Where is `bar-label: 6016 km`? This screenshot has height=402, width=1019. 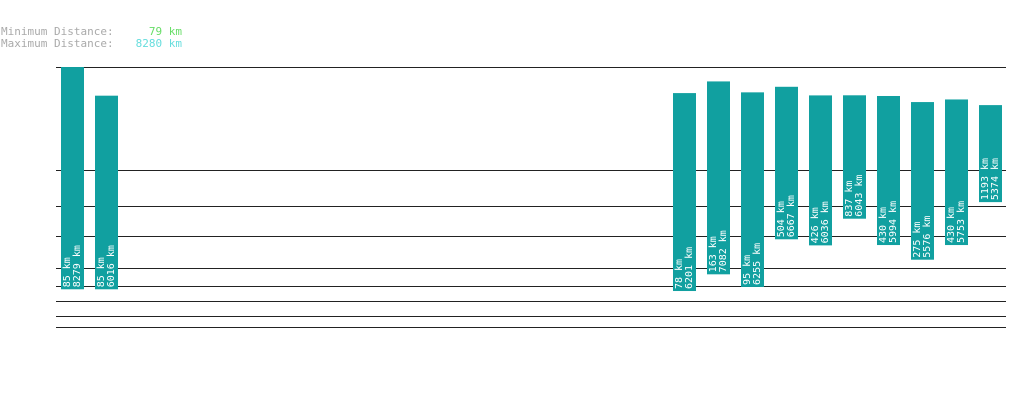
bar-label: 6016 km is located at coordinates (111, 266).